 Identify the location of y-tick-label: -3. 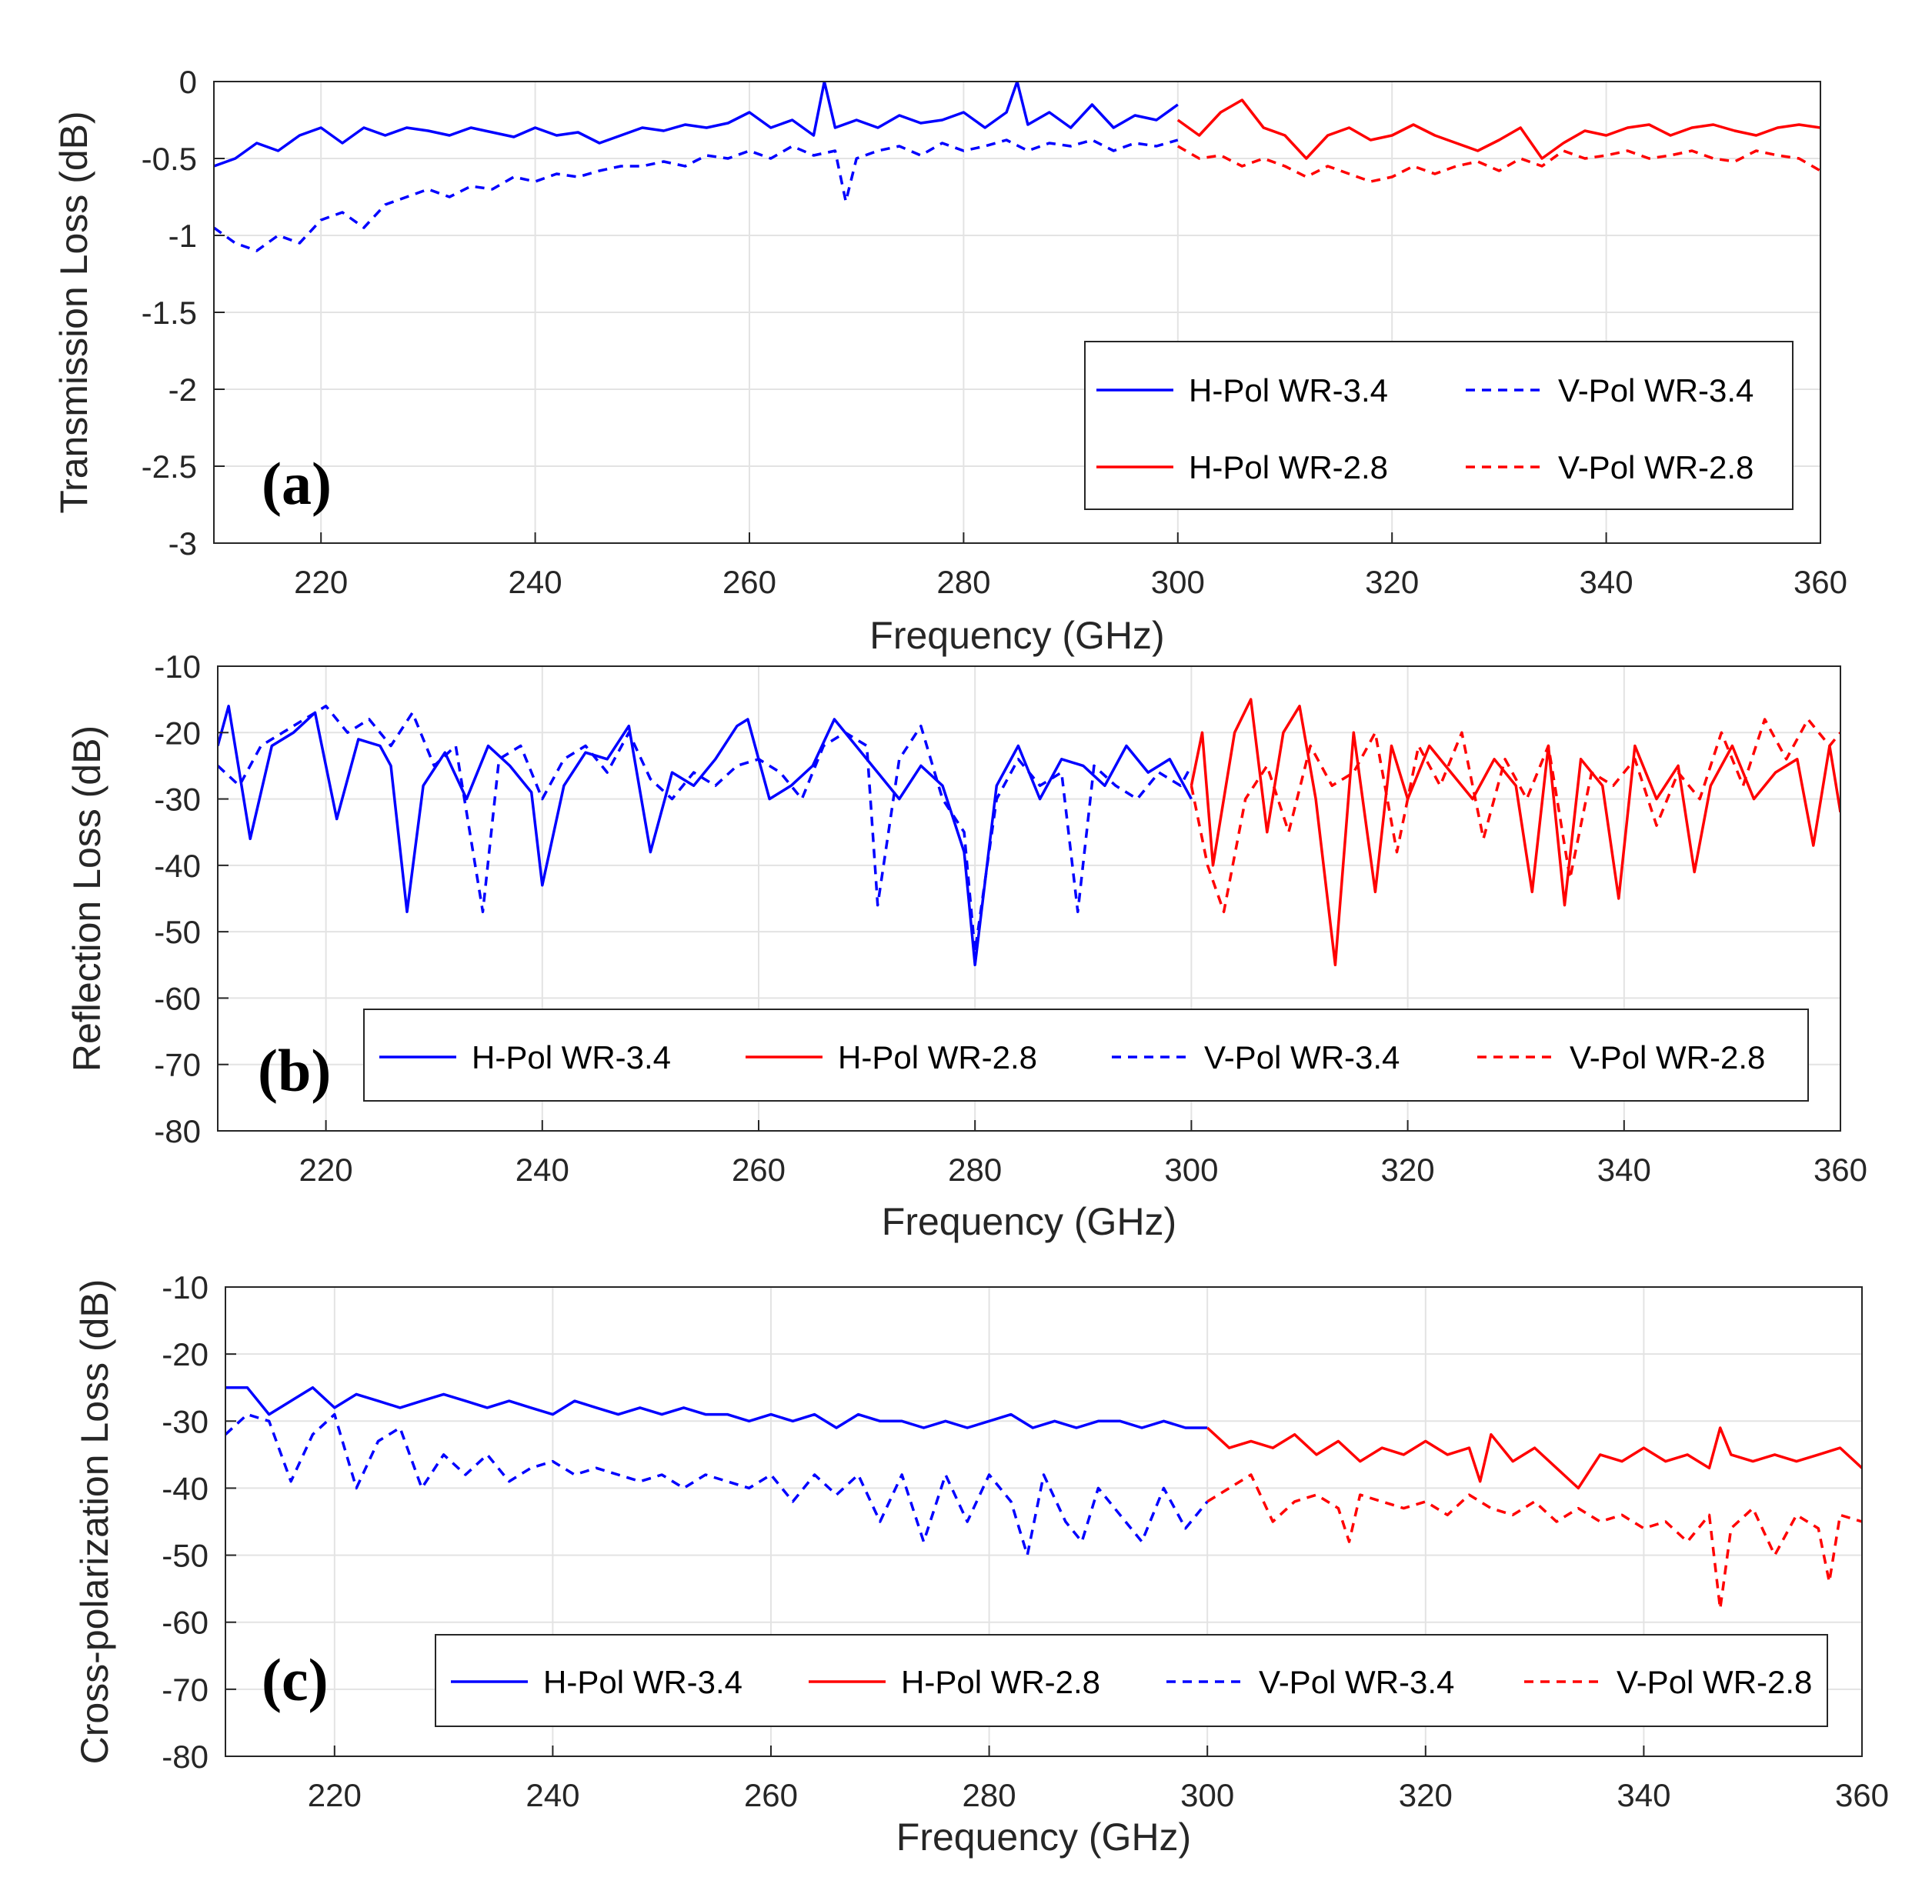
(183, 543).